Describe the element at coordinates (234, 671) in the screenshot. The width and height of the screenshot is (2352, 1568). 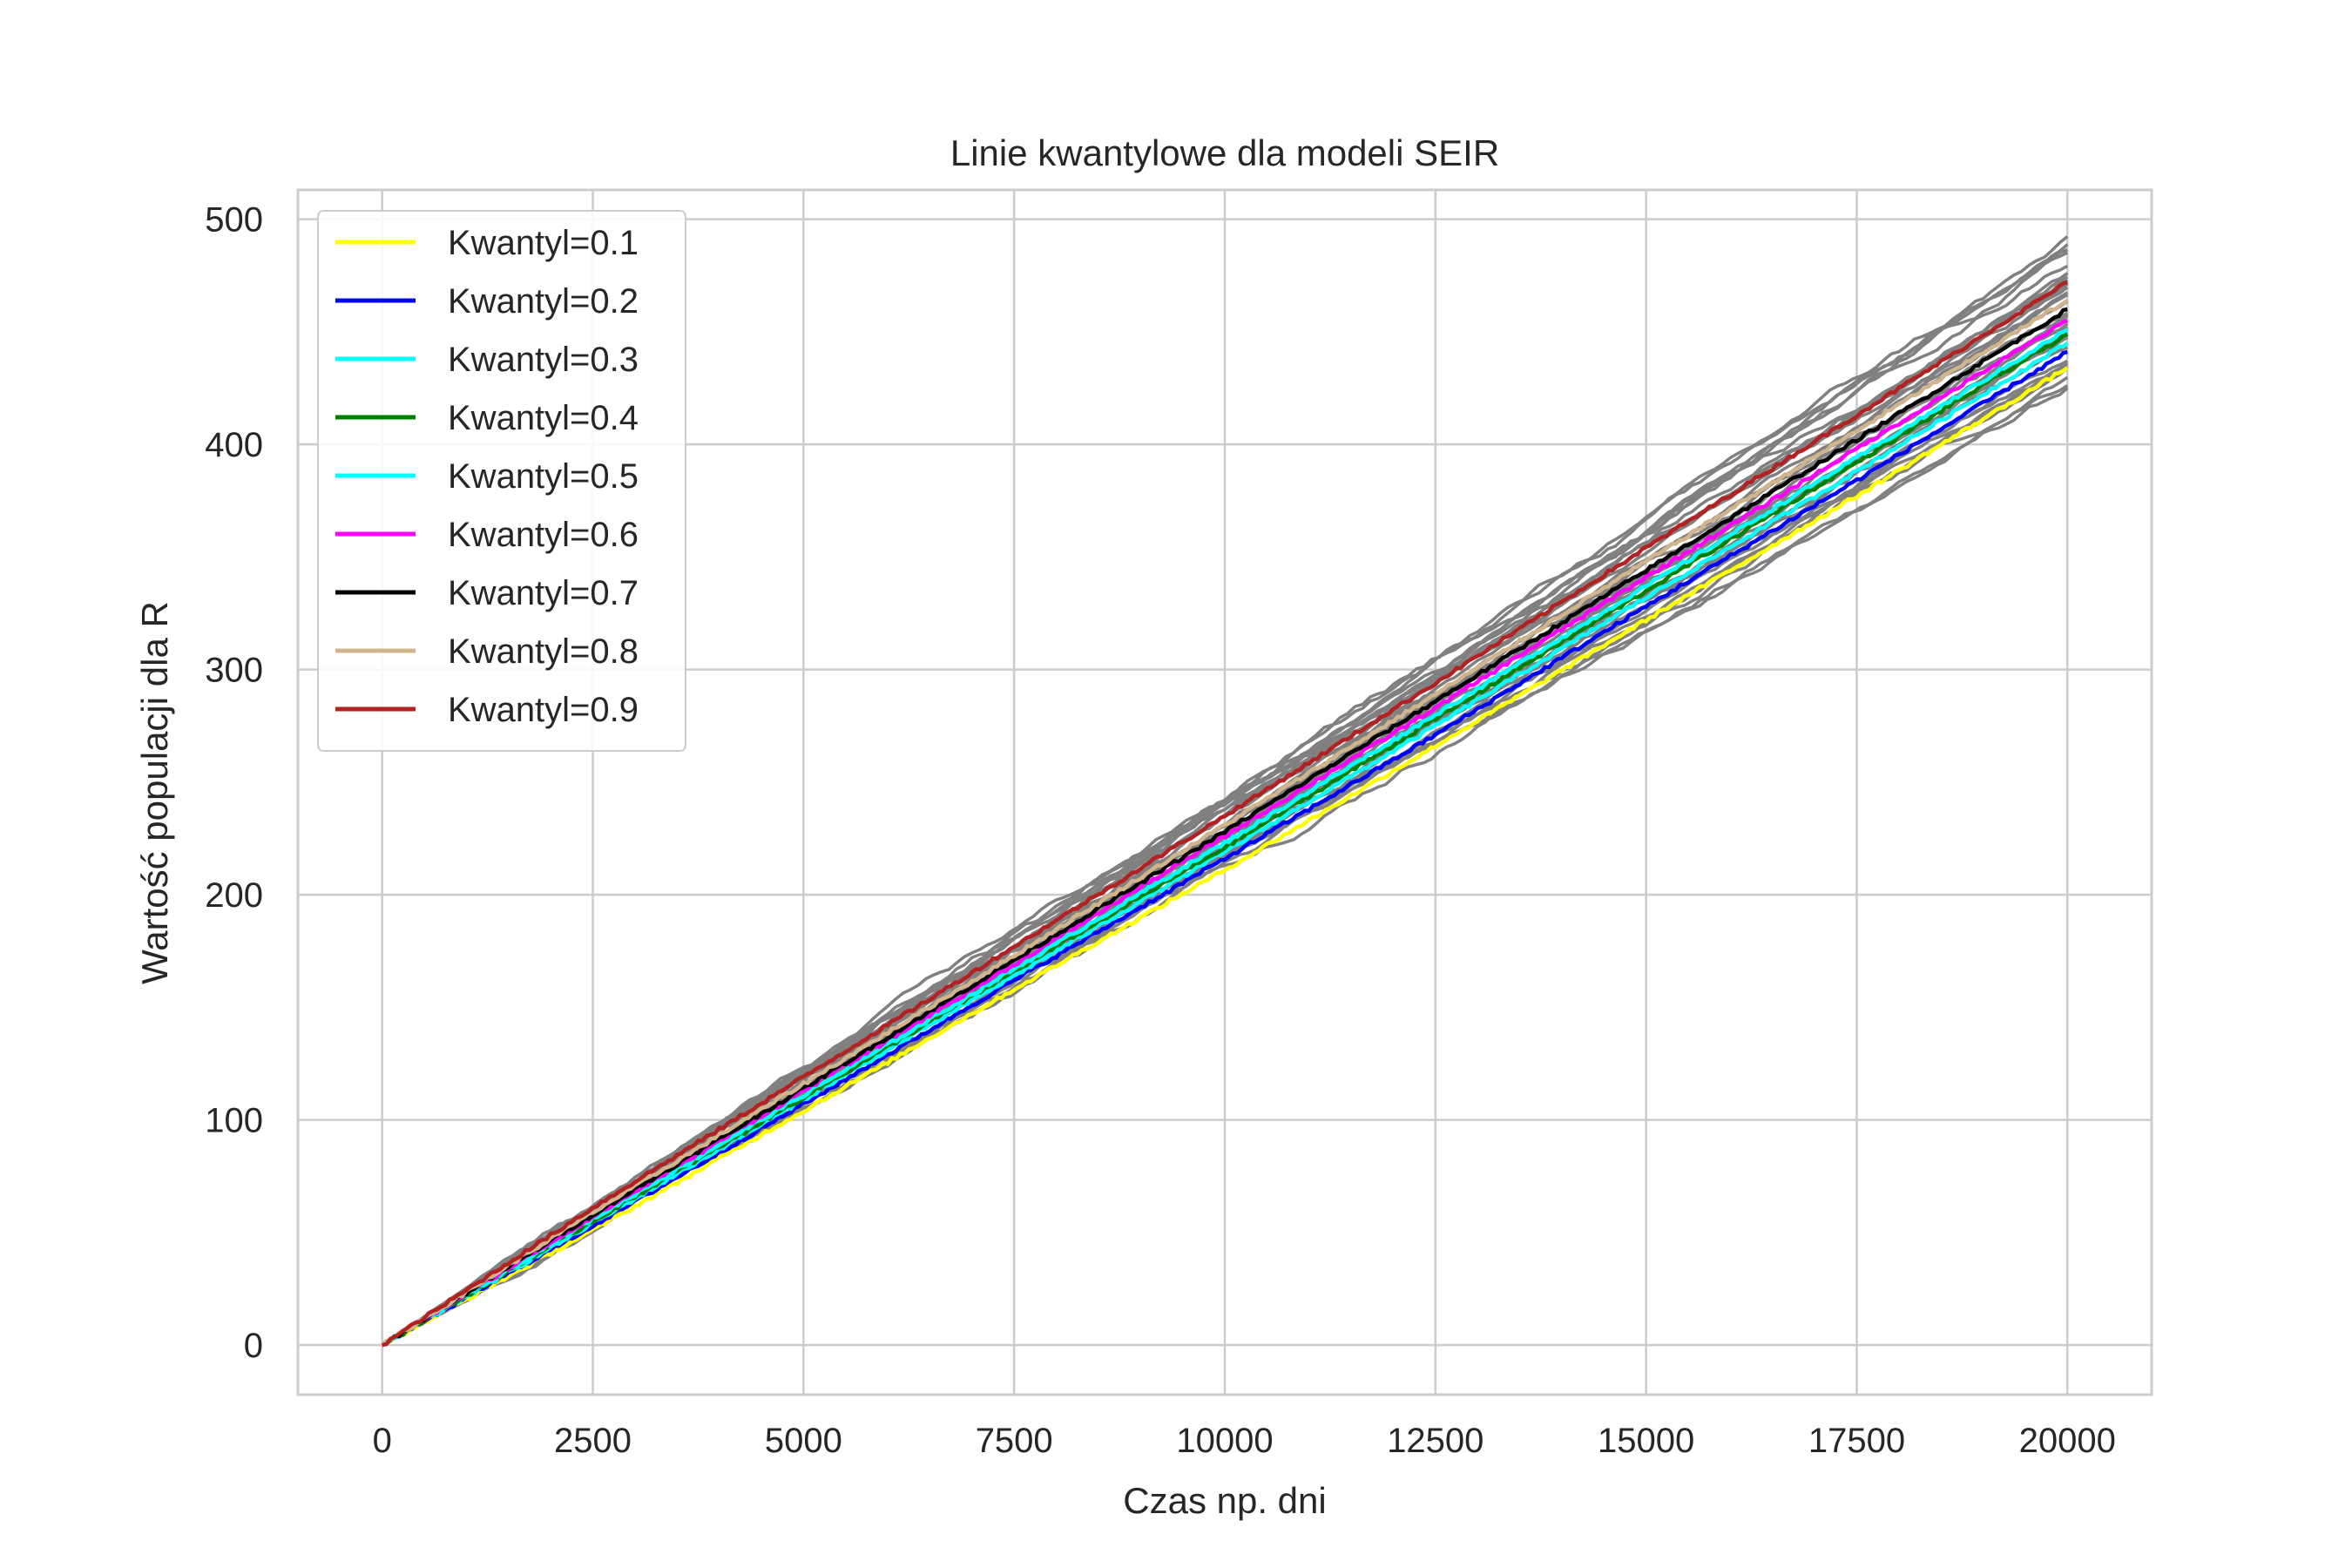
I see `y-tick-label: 300` at that location.